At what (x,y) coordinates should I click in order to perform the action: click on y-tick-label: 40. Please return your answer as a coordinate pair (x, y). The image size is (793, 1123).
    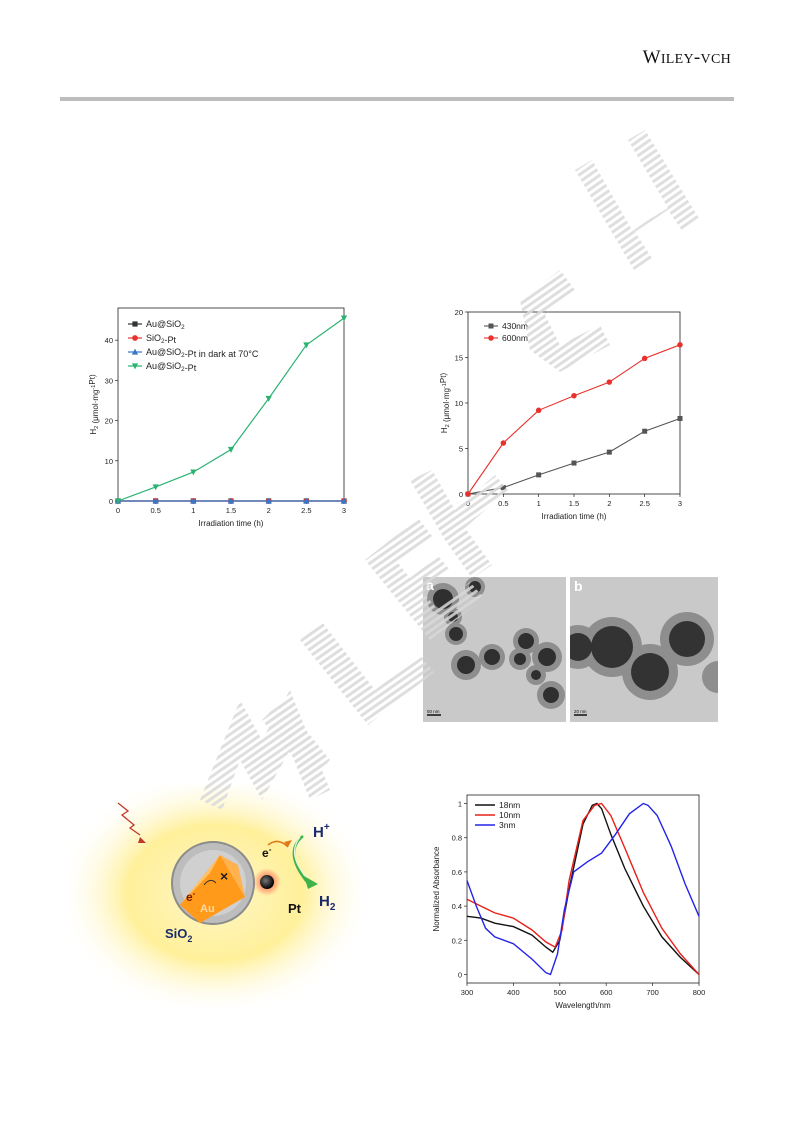
    Looking at the image, I should click on (109, 340).